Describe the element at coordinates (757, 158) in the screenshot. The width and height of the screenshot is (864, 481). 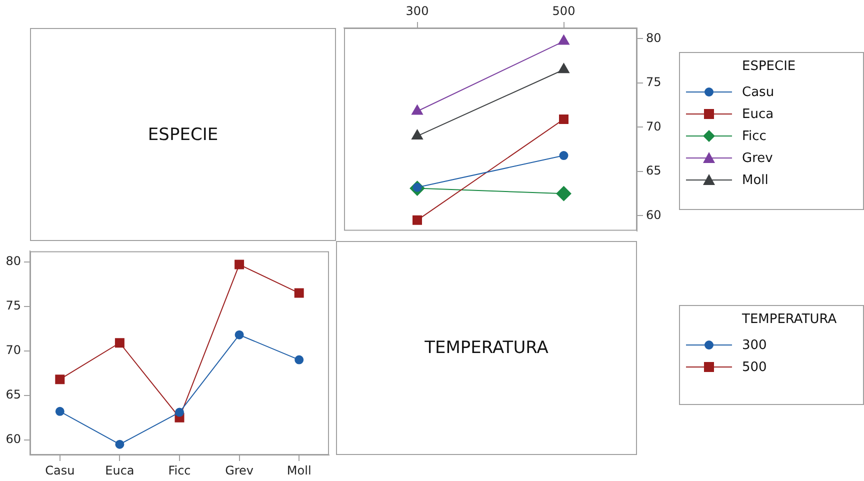
I see `legend-label: Grev` at that location.